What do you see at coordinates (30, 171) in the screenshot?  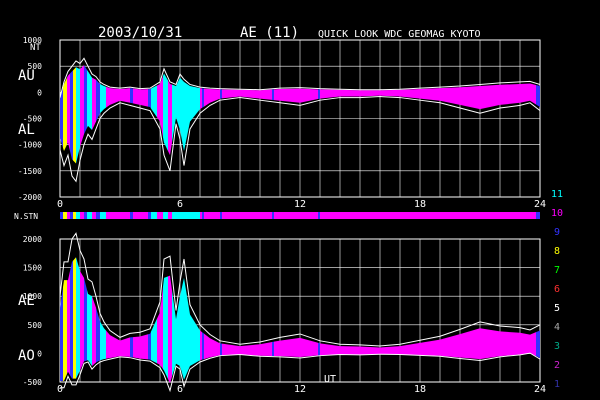 I see `y-tick-label: -1500` at bounding box center [30, 171].